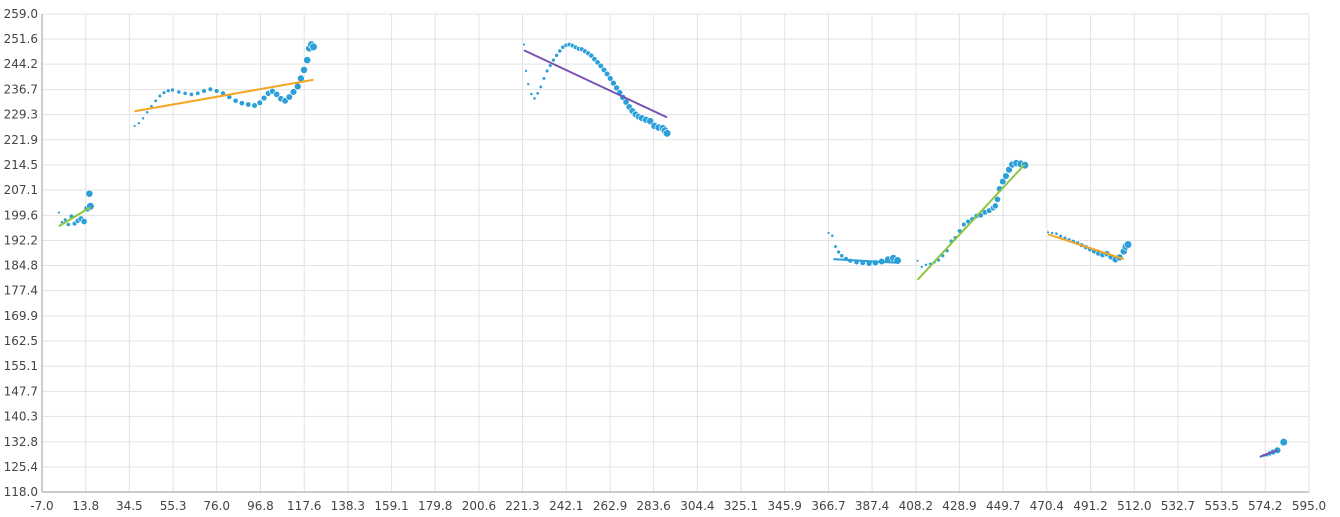  What do you see at coordinates (697, 506) in the screenshot?
I see `x-tick-label: 304.4` at bounding box center [697, 506].